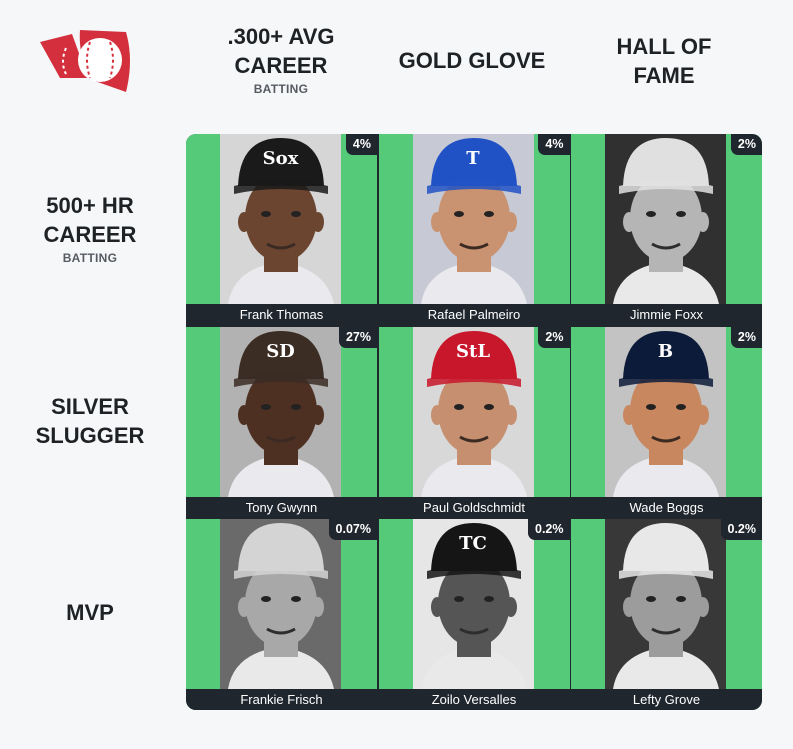 The width and height of the screenshot is (793, 749). Describe the element at coordinates (281, 89) in the screenshot. I see `column-subtitle: BATTING` at that location.